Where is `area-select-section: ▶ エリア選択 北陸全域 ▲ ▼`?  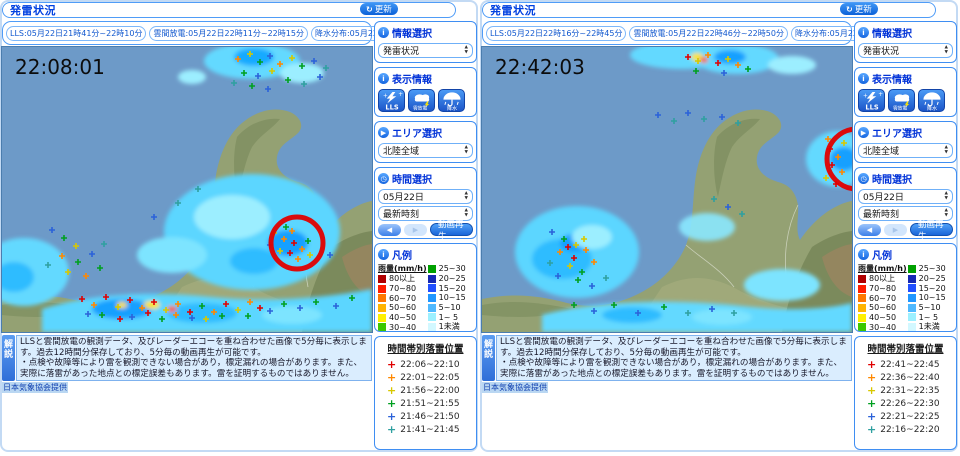 area-select-section: ▶ エリア選択 北陸全域 ▲ ▼ is located at coordinates (425, 142).